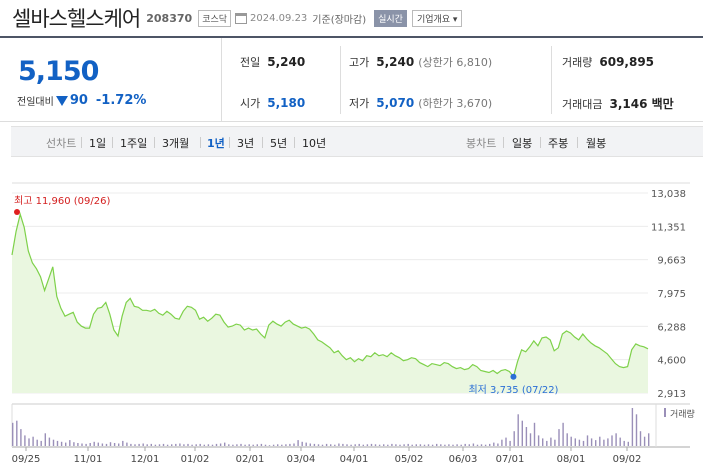 The height and width of the screenshot is (473, 703). I want to click on x-tick-label: 05/02, so click(409, 459).